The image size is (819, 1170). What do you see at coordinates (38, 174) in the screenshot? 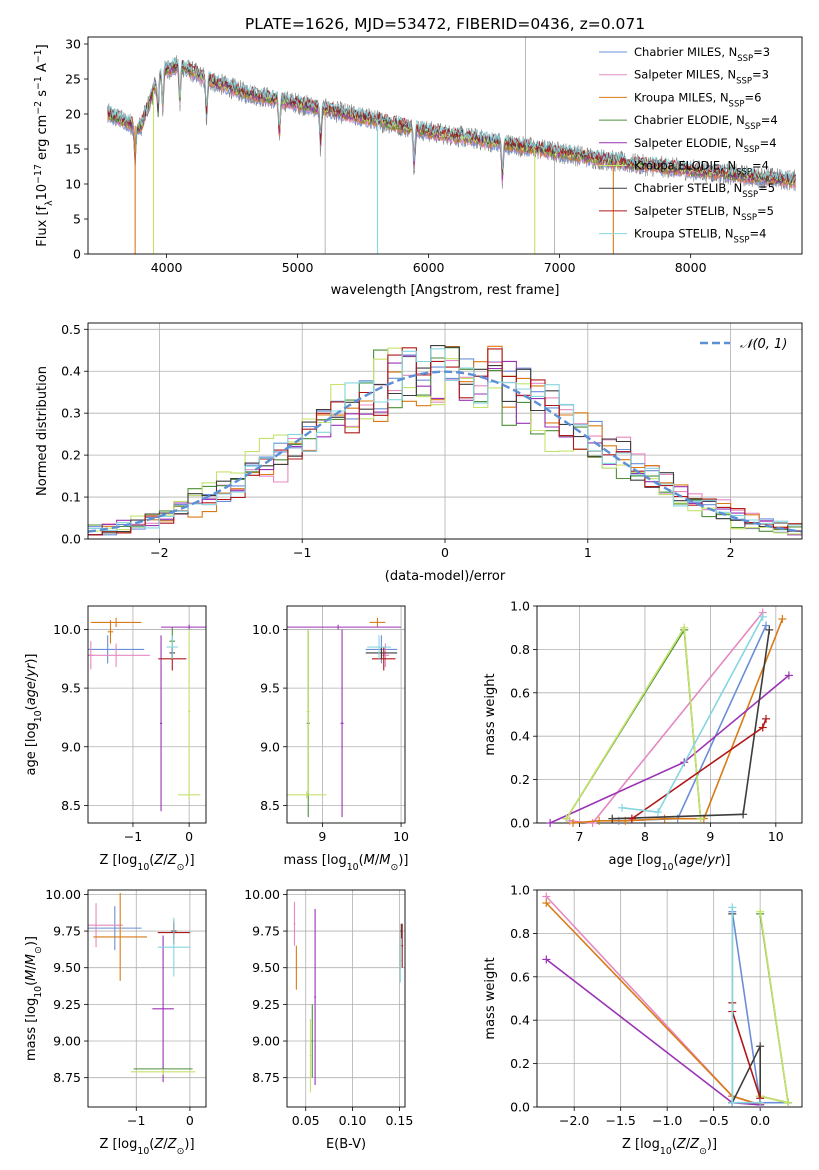
I see `label-part: −17` at bounding box center [38, 174].